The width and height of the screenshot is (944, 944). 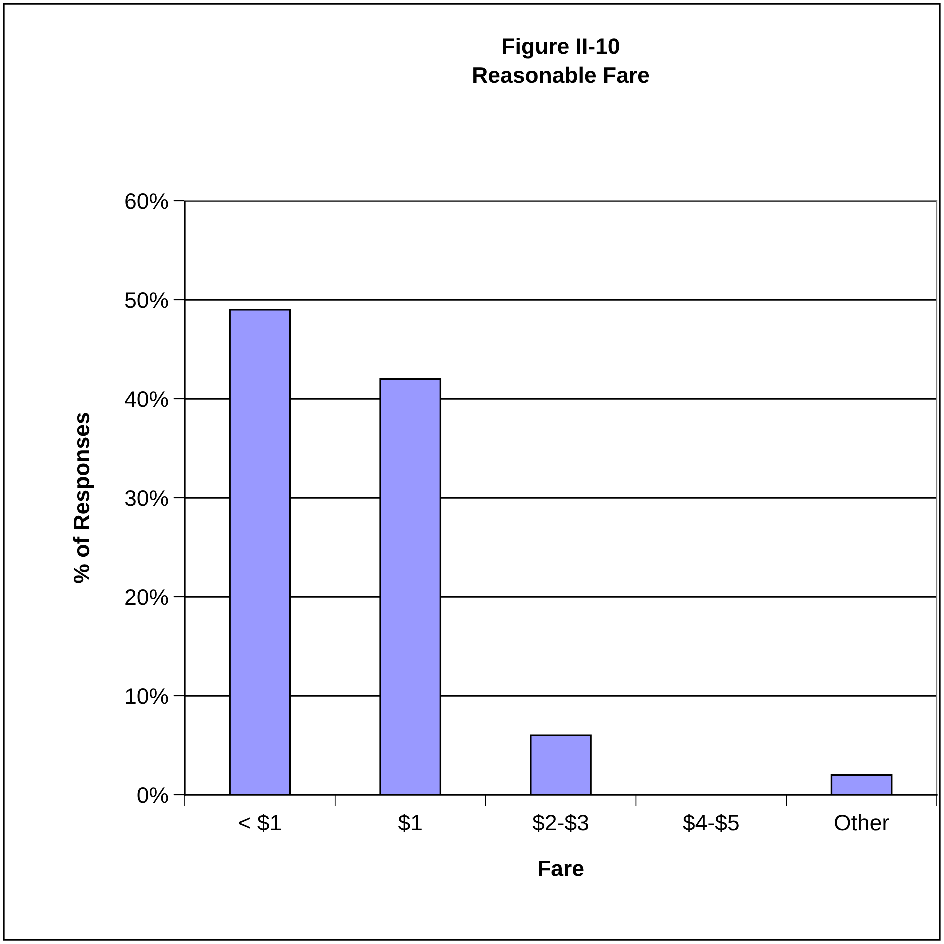 What do you see at coordinates (147, 598) in the screenshot?
I see `y-tick-label: 20%` at bounding box center [147, 598].